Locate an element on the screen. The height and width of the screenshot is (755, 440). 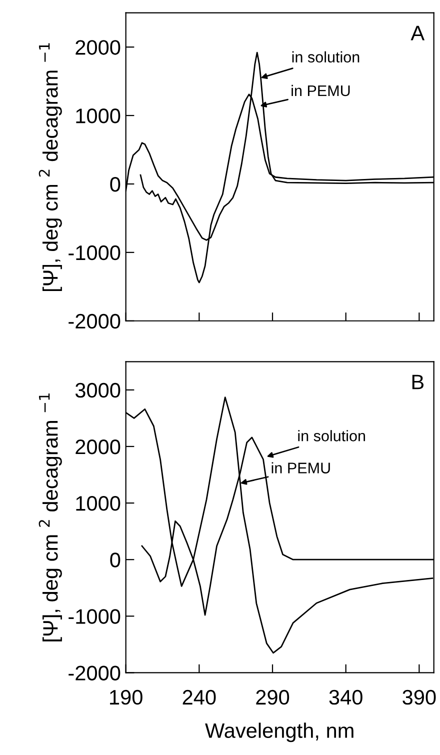
x-tick-label: 390 is located at coordinates (419, 697).